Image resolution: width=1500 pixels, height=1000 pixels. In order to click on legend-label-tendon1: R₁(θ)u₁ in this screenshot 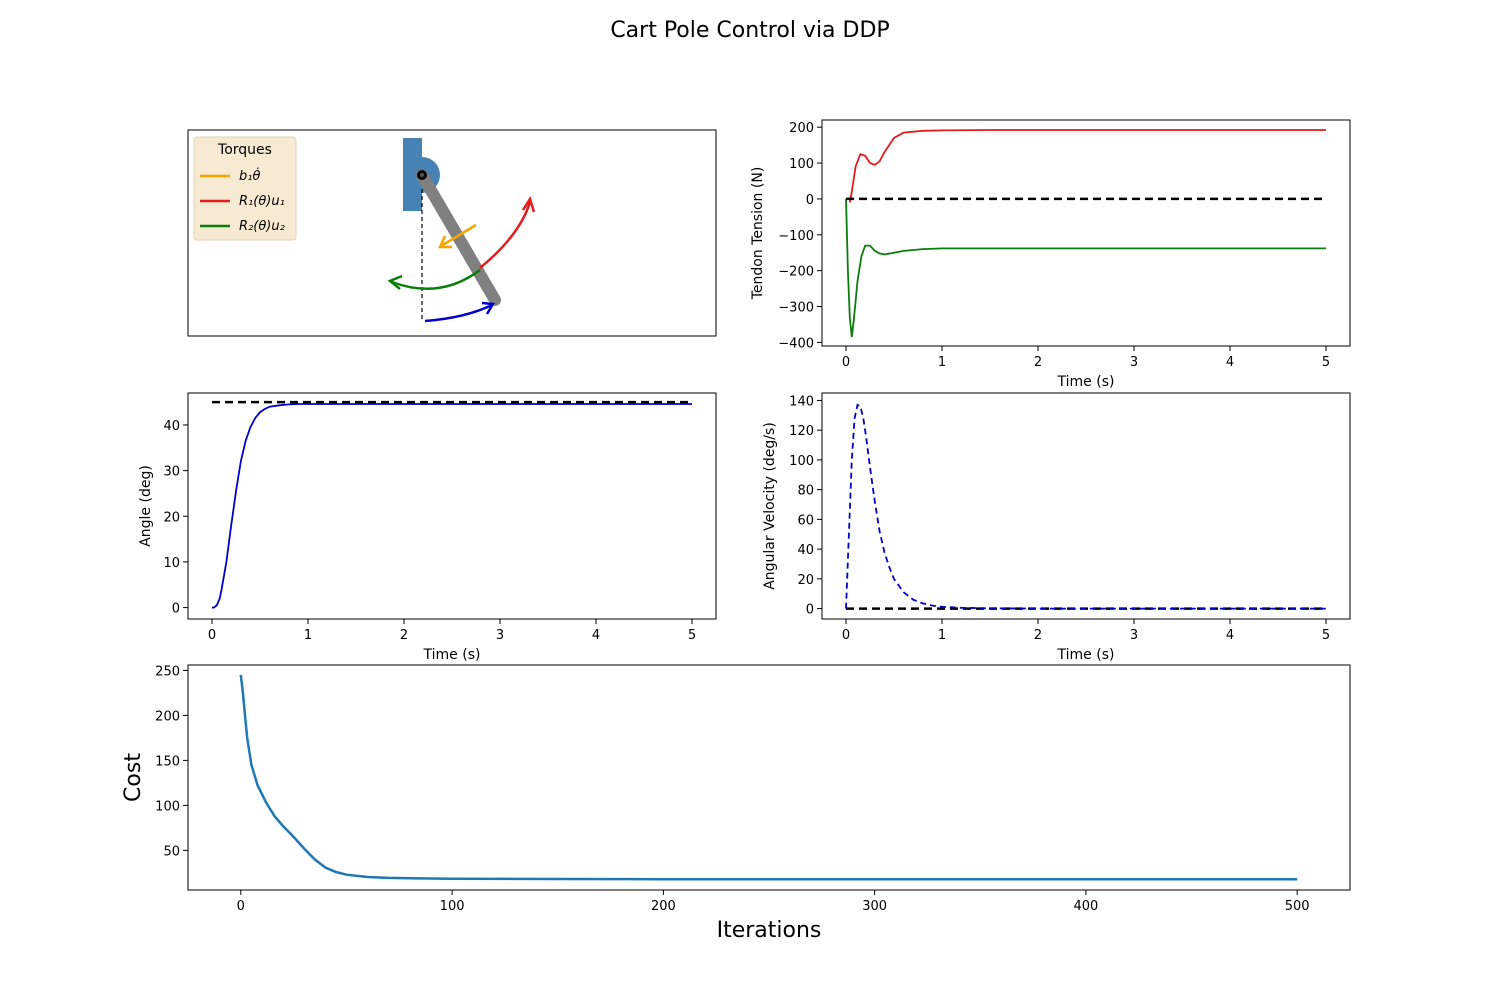, I will do `click(262, 201)`.